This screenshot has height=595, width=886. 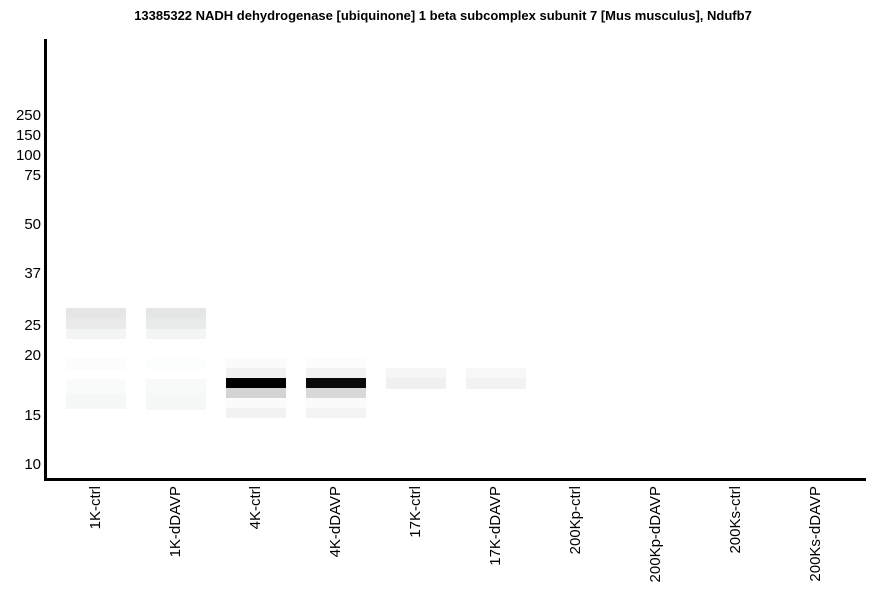 I want to click on lane-label-1K-ctrl: 1K-ctrl, so click(x=95, y=508).